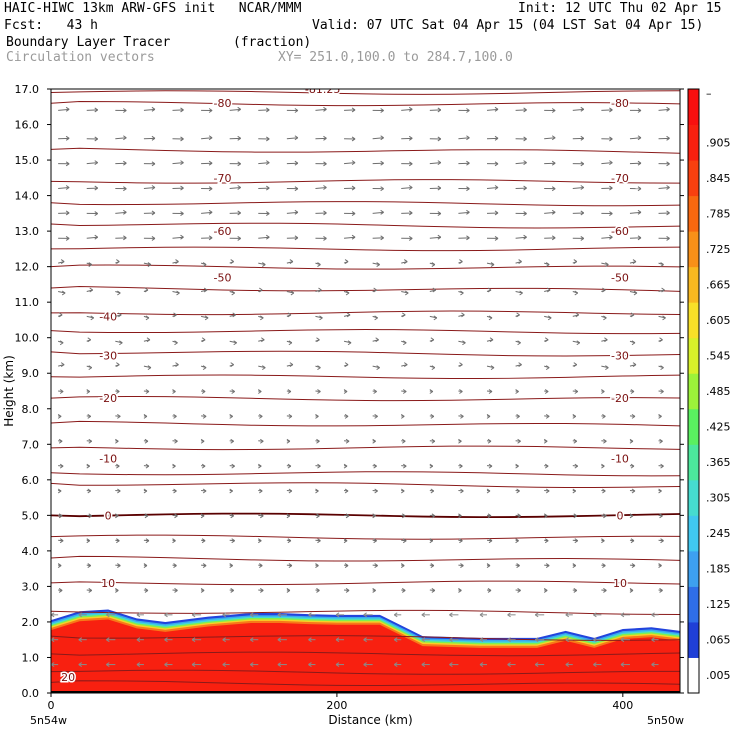  Describe the element at coordinates (31, 515) in the screenshot. I see `y-tick-label: 5.0` at that location.